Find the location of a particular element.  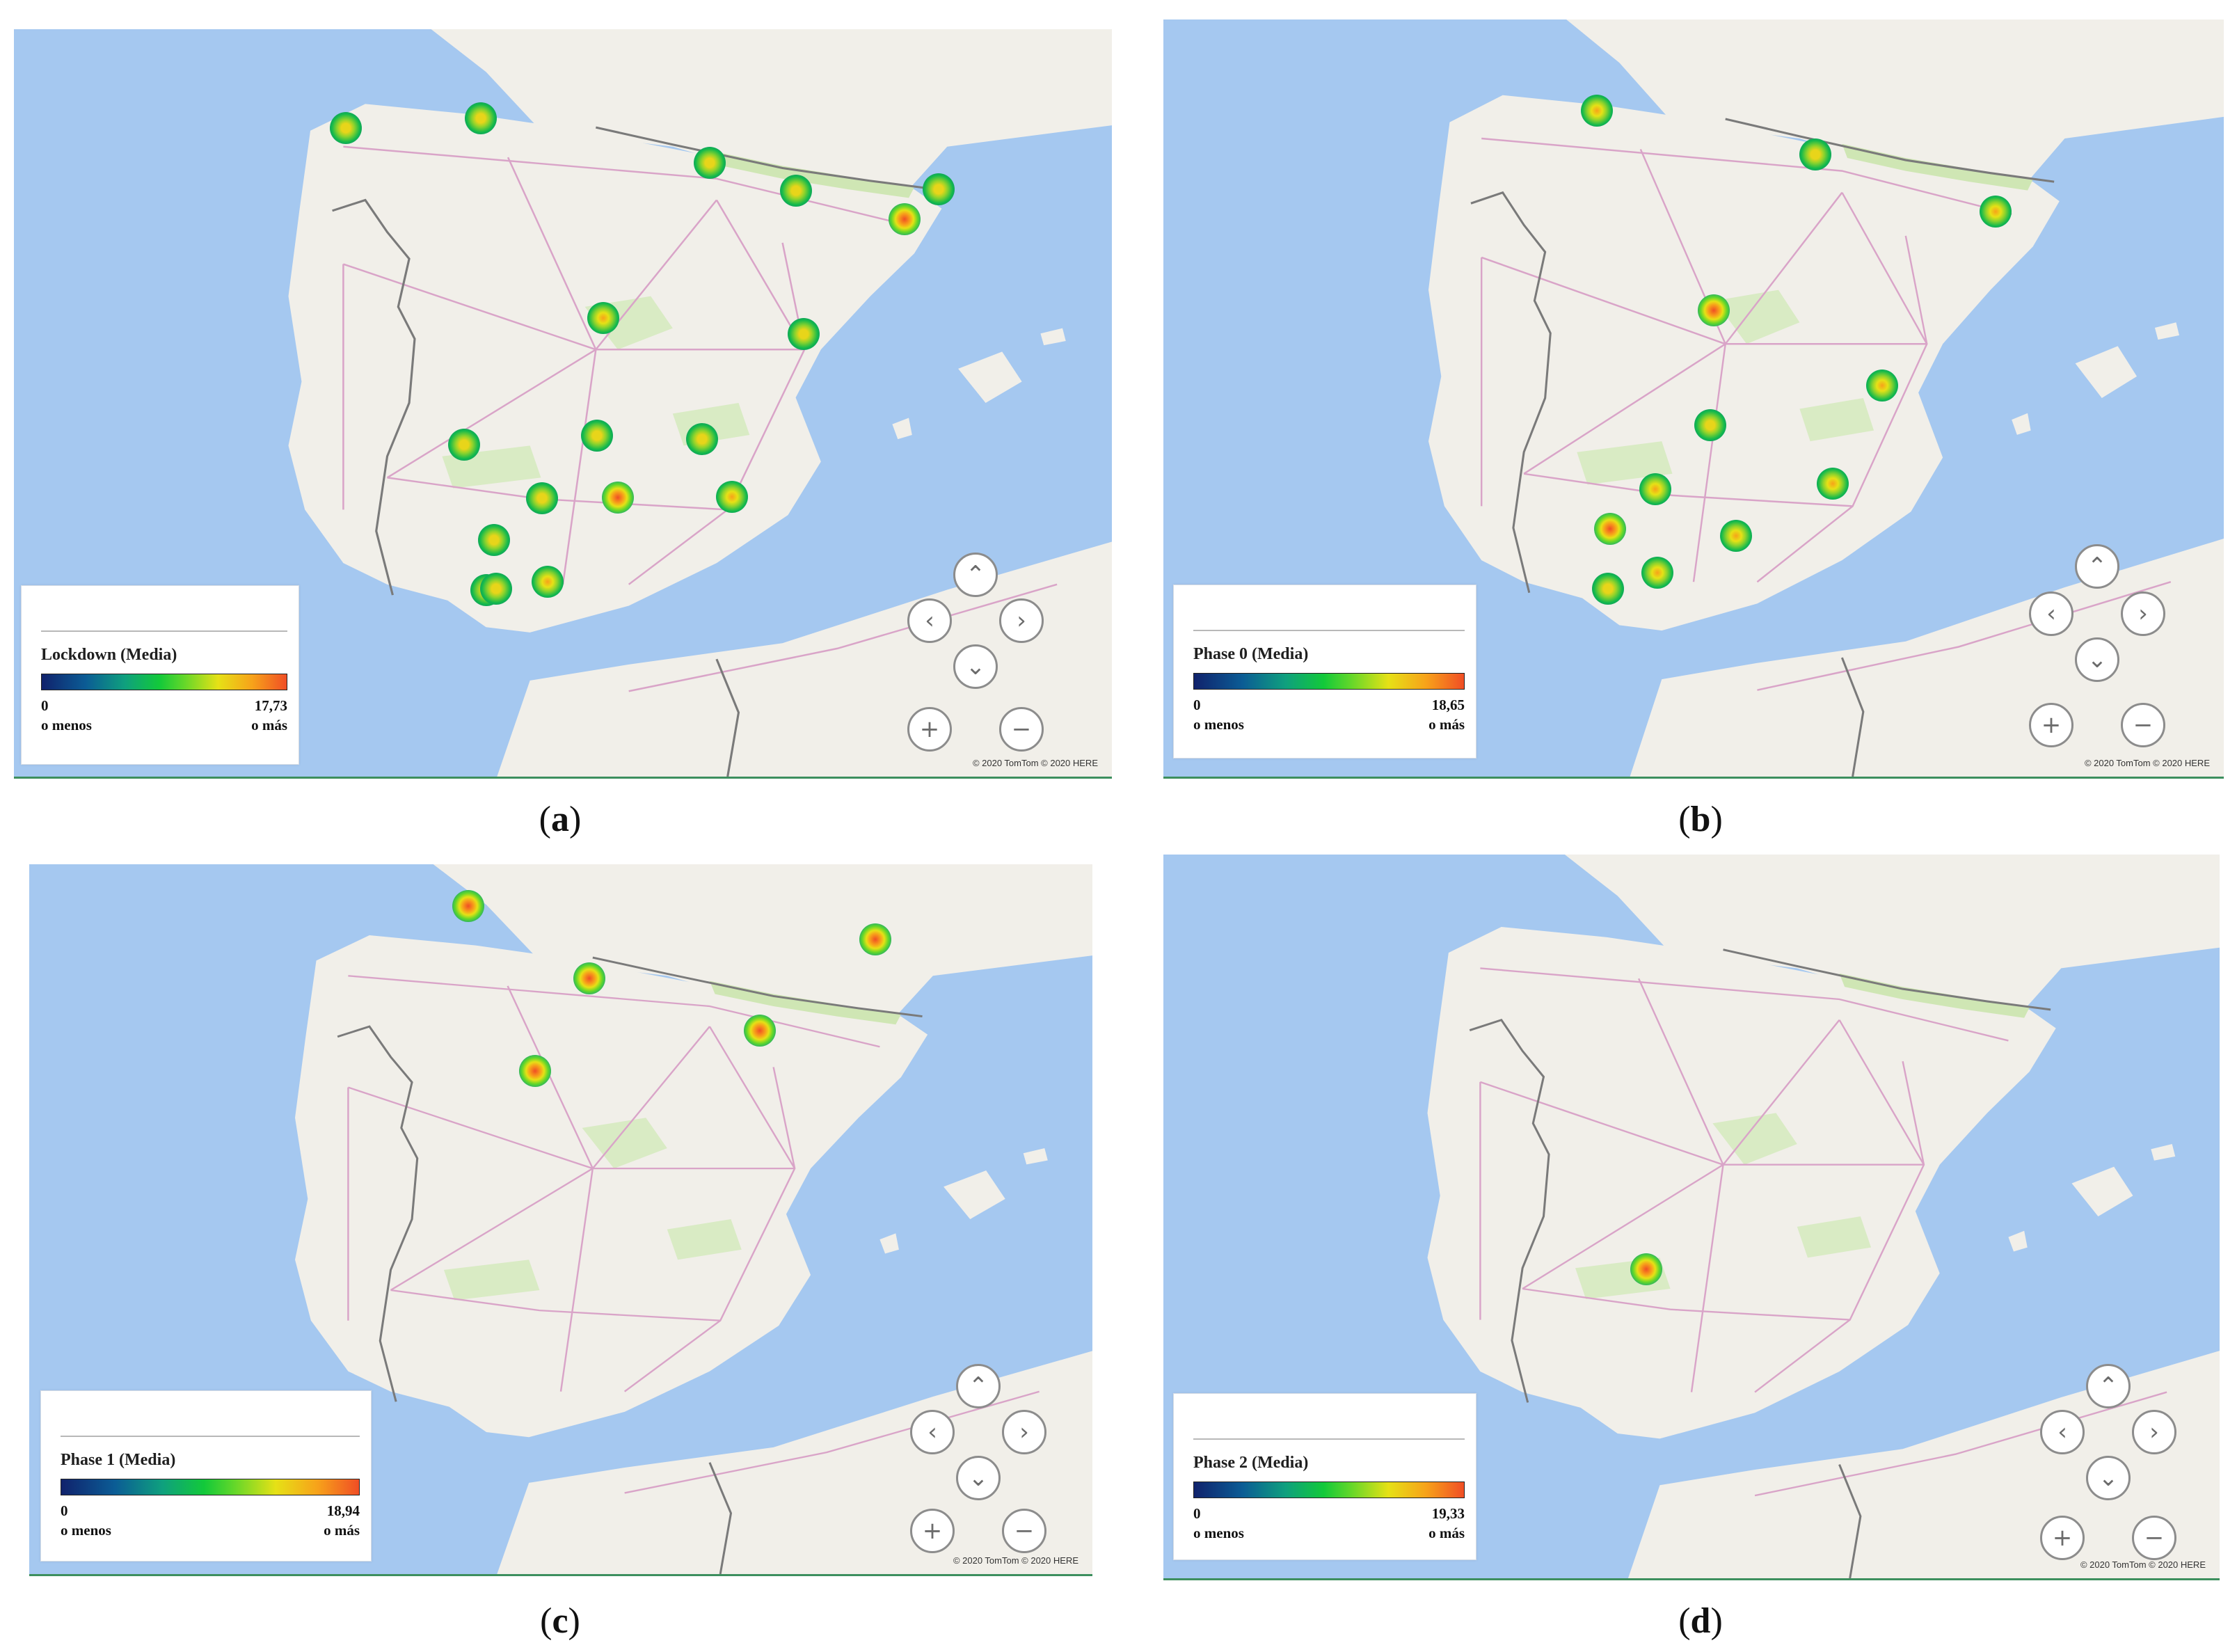

legend: Phase 2 (Media) 0 19,33 o menos o más is located at coordinates (1324, 1476).